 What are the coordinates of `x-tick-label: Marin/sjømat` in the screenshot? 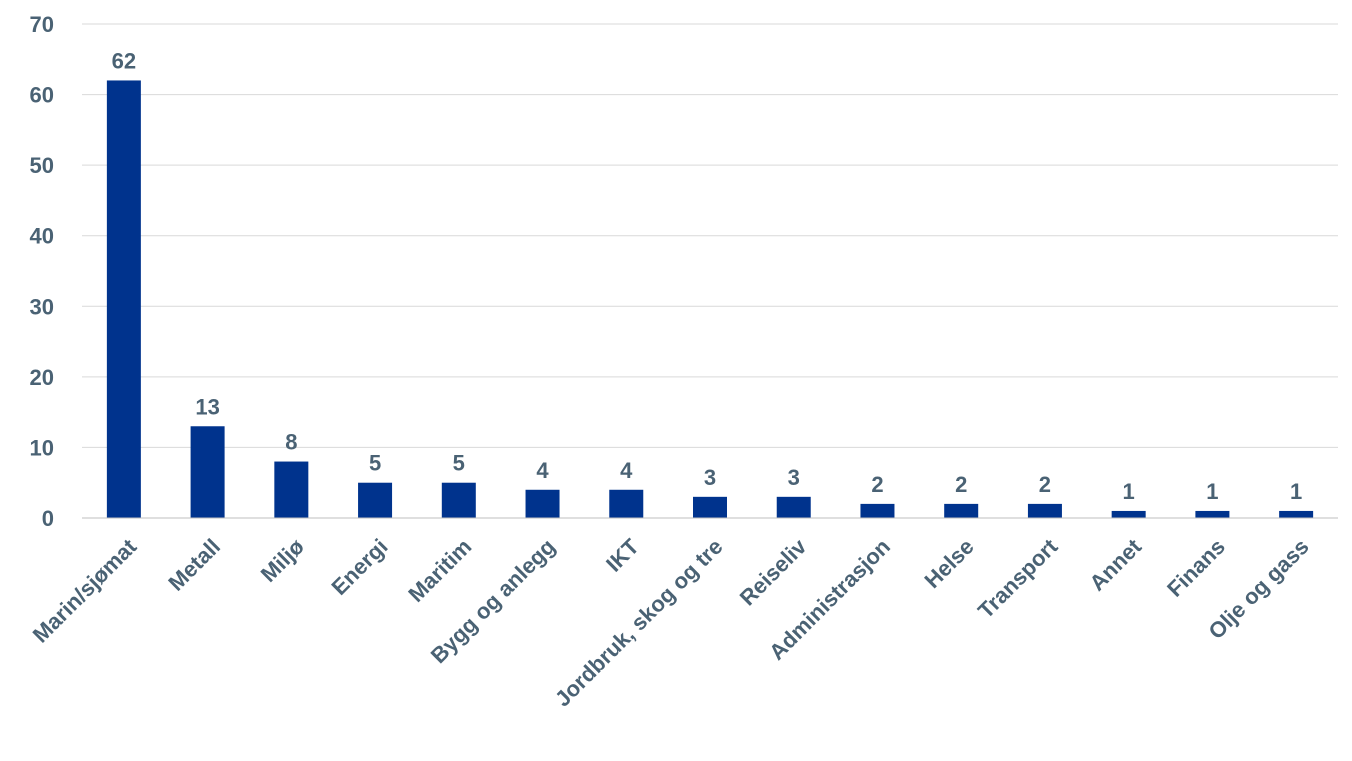 It's located at (85, 590).